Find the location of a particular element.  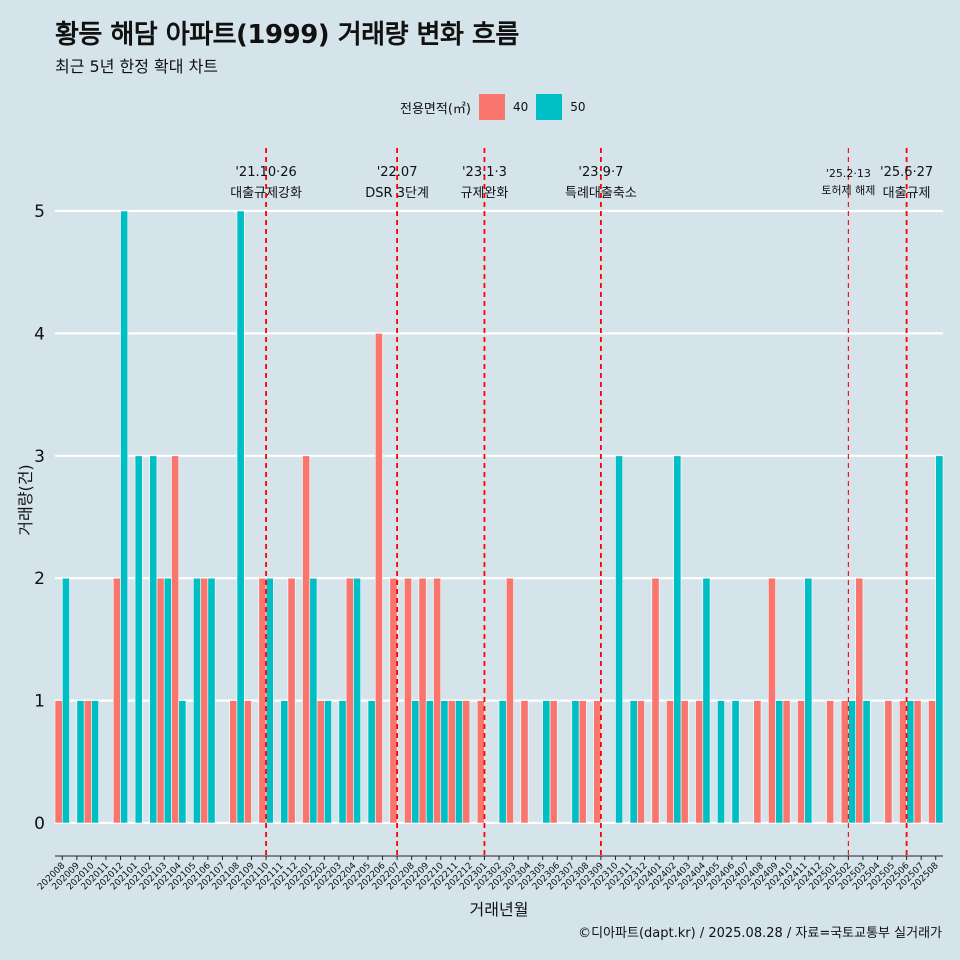

event-name-label: DSR 3단계 is located at coordinates (397, 193).